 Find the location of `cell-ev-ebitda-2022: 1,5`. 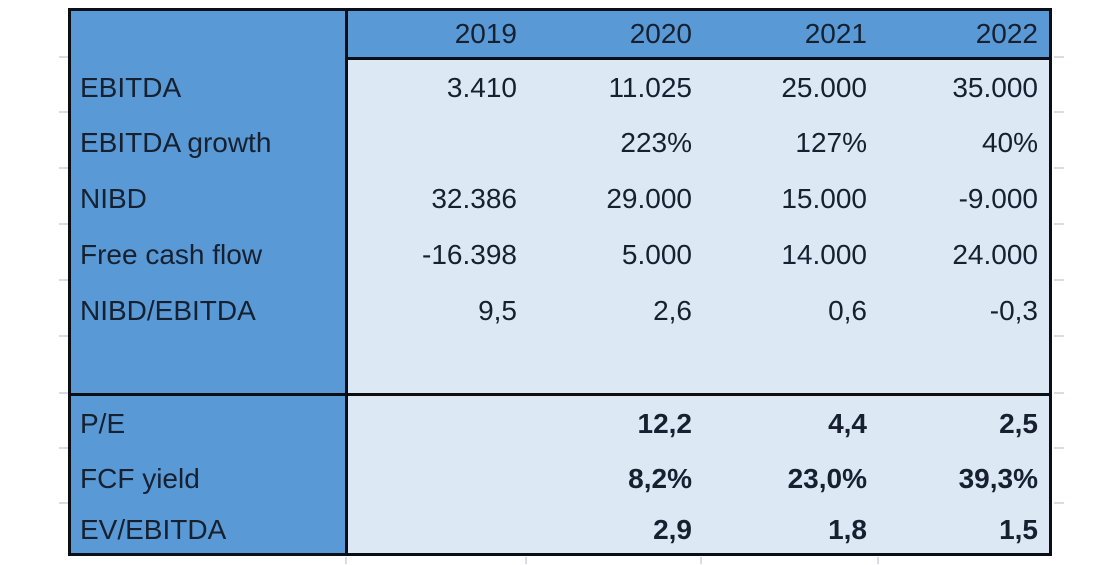

cell-ev-ebitda-2022: 1,5 is located at coordinates (963, 529).